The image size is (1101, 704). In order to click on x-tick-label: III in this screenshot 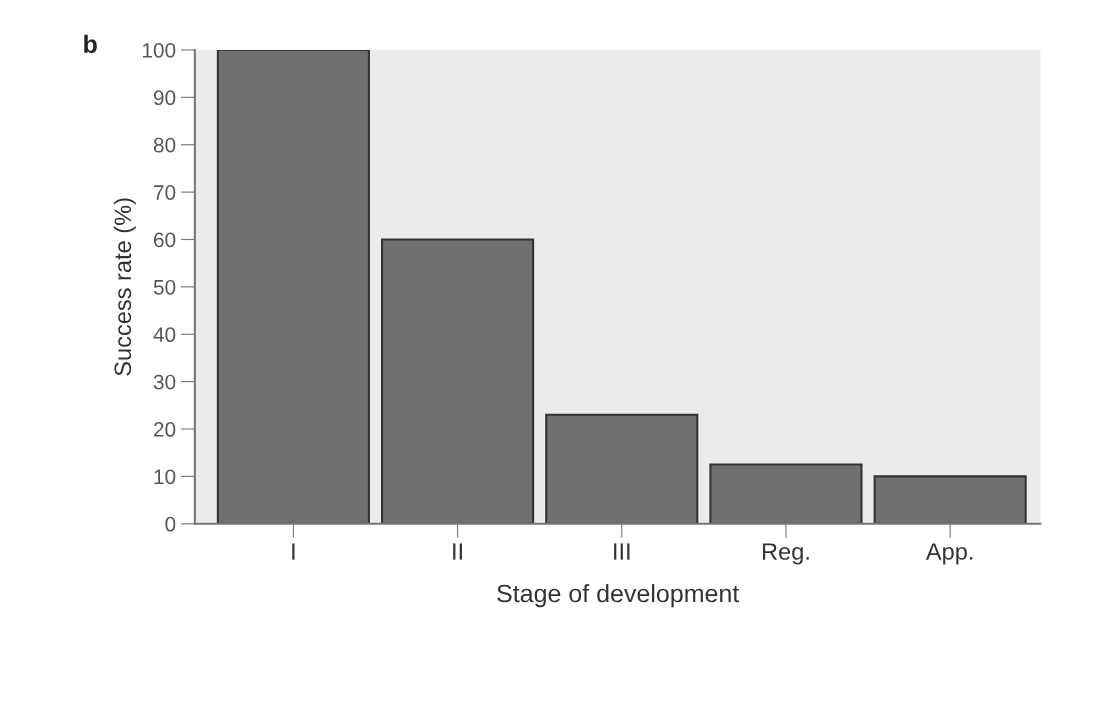, I will do `click(622, 551)`.